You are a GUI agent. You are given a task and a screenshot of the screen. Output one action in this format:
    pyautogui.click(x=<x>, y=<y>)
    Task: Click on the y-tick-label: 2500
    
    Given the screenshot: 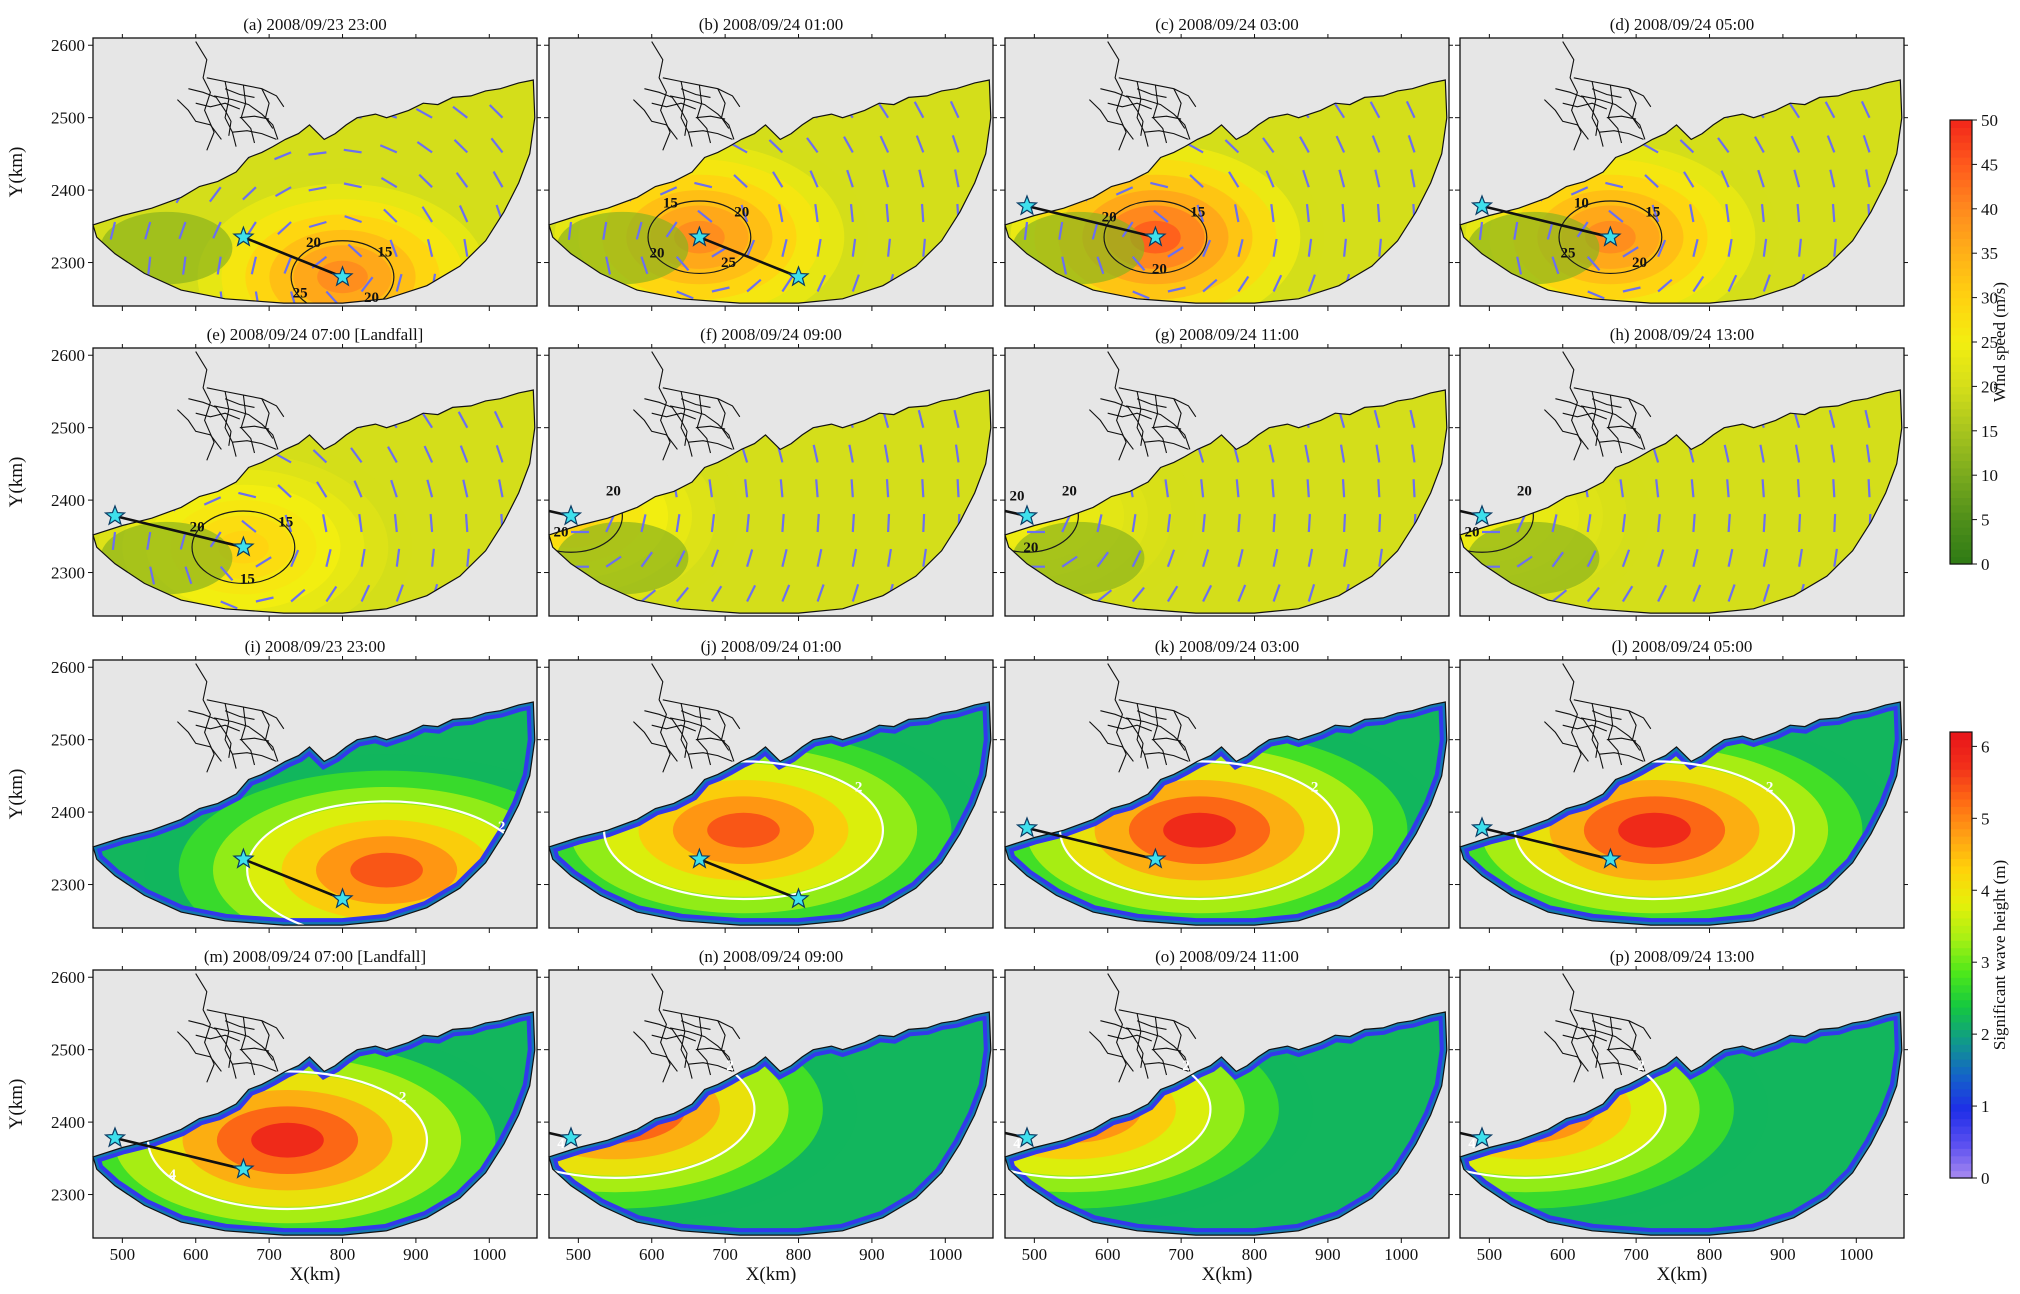 What is the action you would take?
    pyautogui.click(x=68, y=740)
    